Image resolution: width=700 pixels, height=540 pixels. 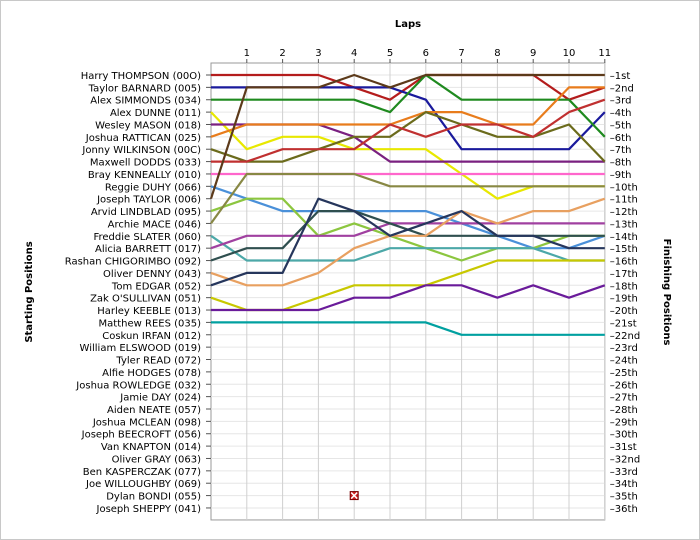 I want to click on x-tick-label: 6, so click(x=426, y=53).